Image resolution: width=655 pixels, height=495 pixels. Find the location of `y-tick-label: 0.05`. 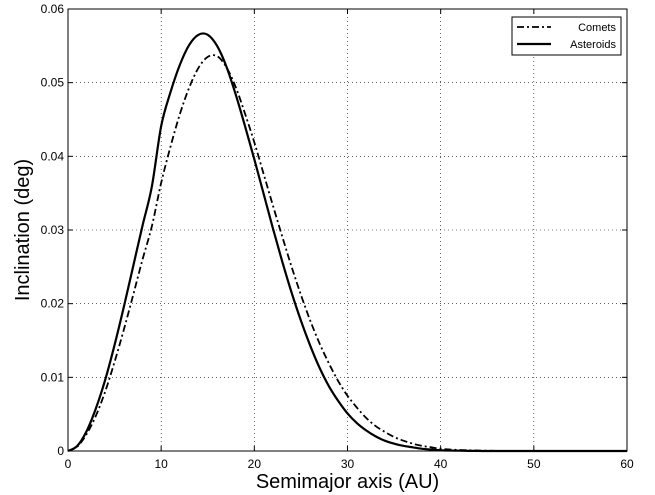

y-tick-label: 0.05 is located at coordinates (53, 83).